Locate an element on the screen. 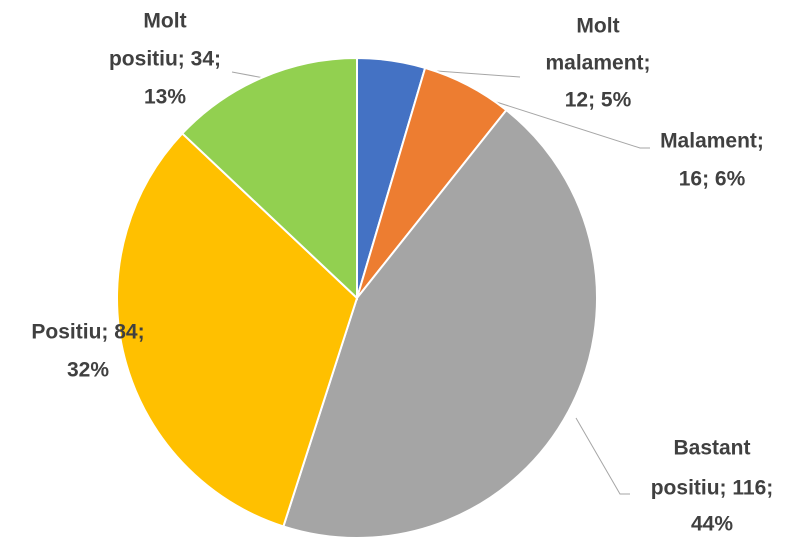 This screenshot has height=540, width=801. data-label: Positiu; 84; is located at coordinates (87, 332).